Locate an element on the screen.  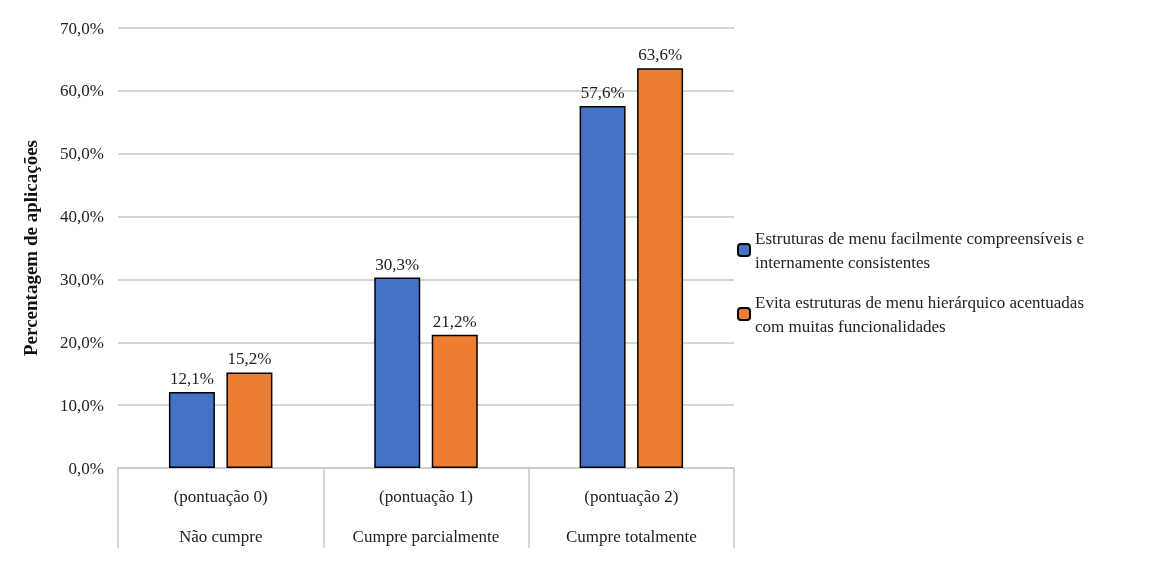
y-tick-label: 30,0% is located at coordinates (82, 279).